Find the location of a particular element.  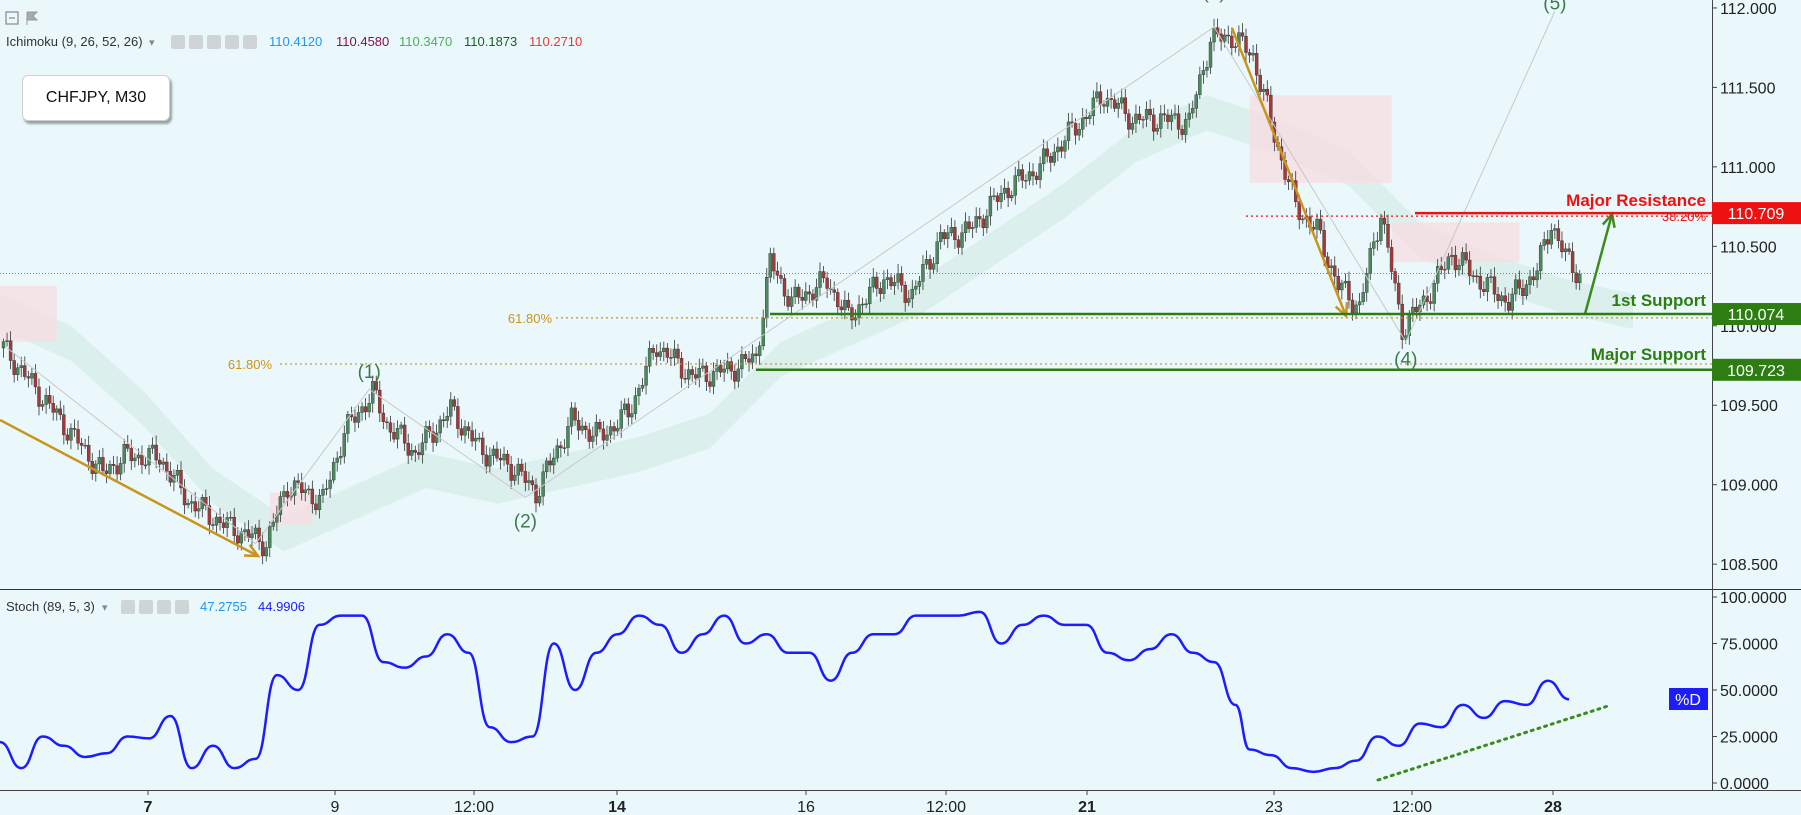

price-tick-label: 110.500 is located at coordinates (1748, 247).